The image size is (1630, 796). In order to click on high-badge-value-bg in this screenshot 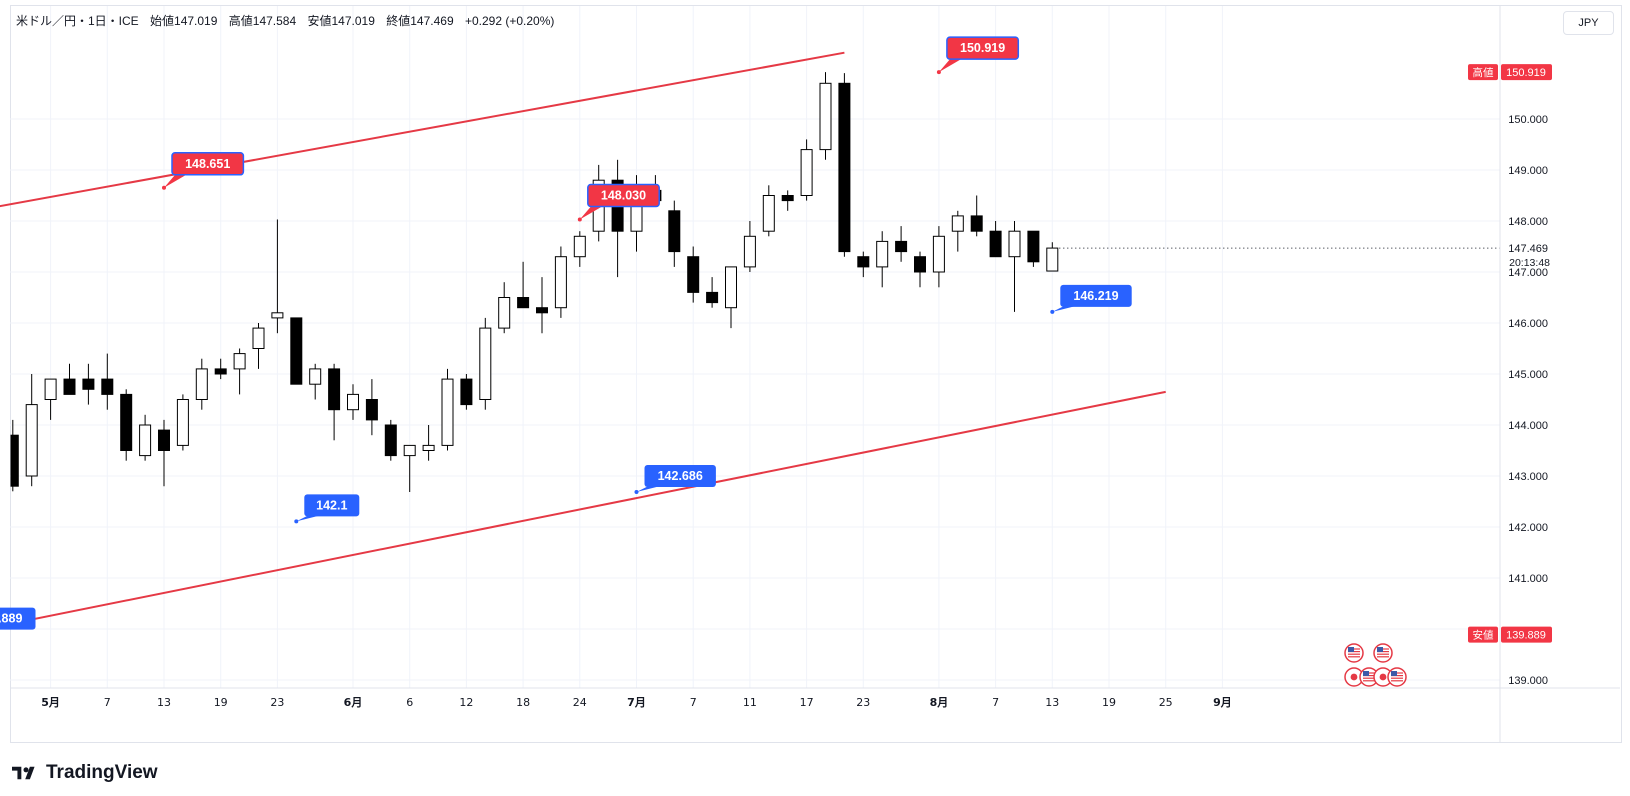, I will do `click(1526, 72)`.